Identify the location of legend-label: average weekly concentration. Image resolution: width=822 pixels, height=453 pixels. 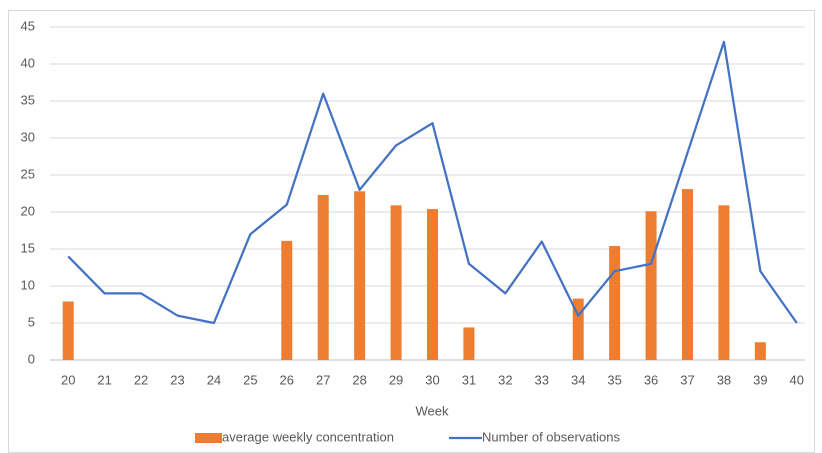
(308, 436).